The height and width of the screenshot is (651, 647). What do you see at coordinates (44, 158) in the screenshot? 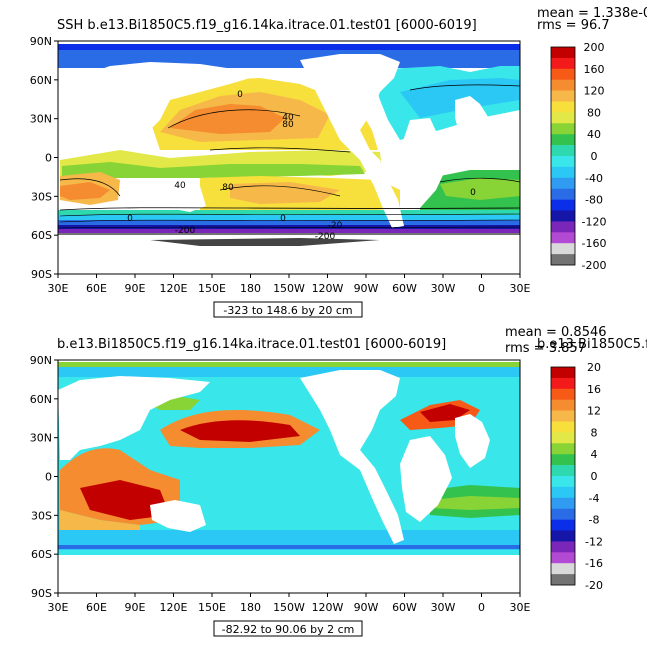
I see `top-lat-axis: 90N 60N 30N 0 30S 60S 90S` at bounding box center [44, 158].